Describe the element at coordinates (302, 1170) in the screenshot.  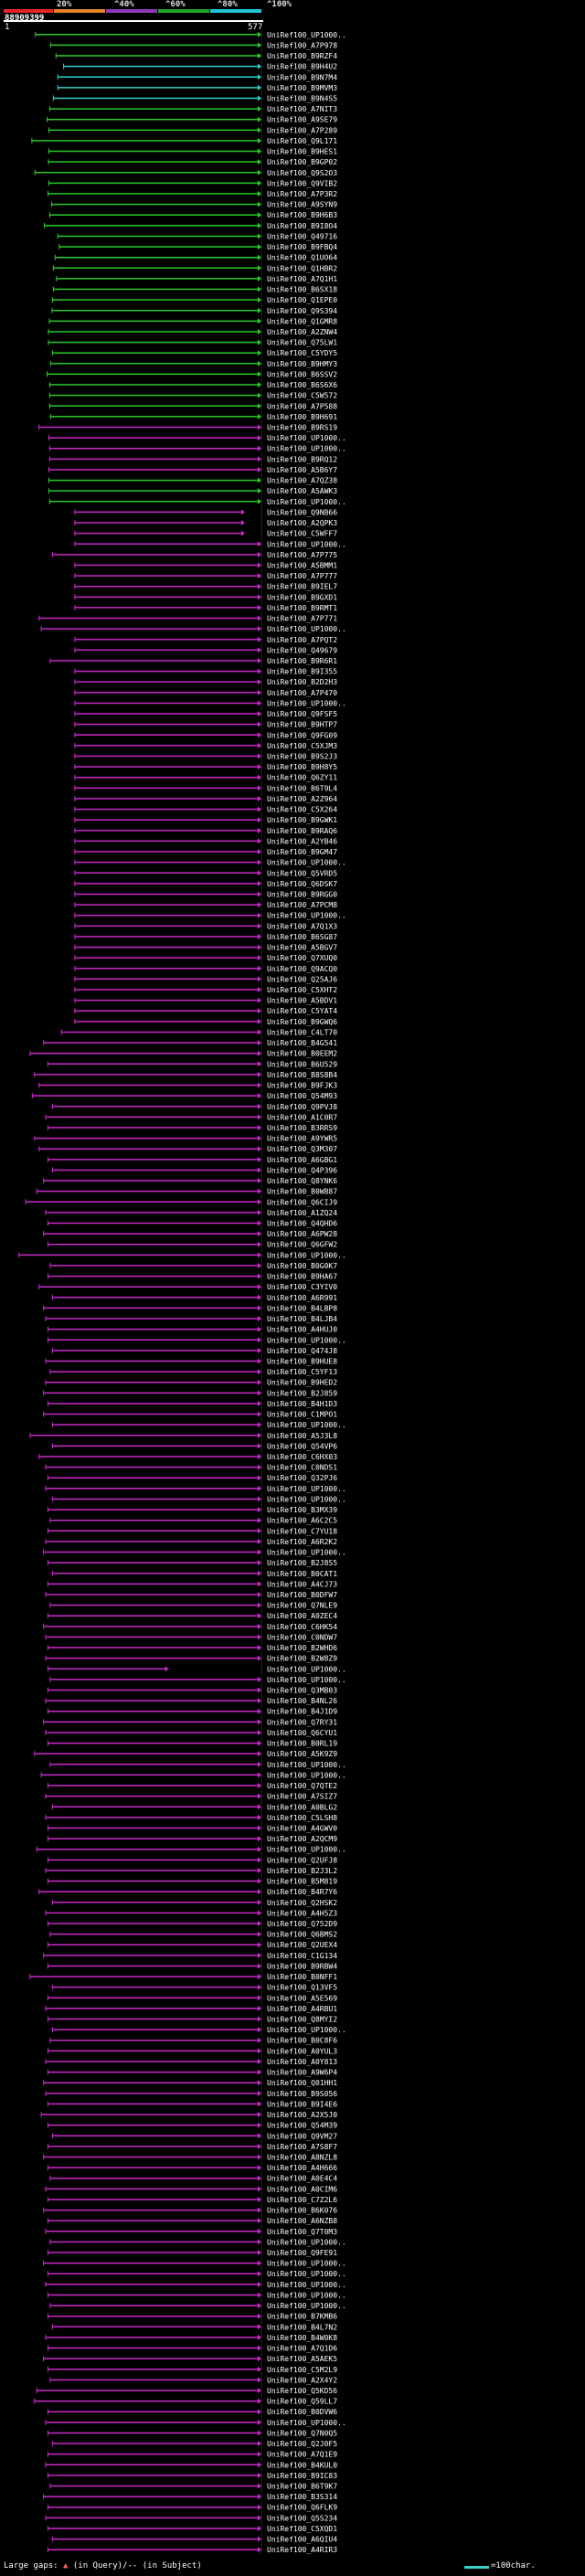
I see `hit-label: UniRef100_Q4P396` at that location.